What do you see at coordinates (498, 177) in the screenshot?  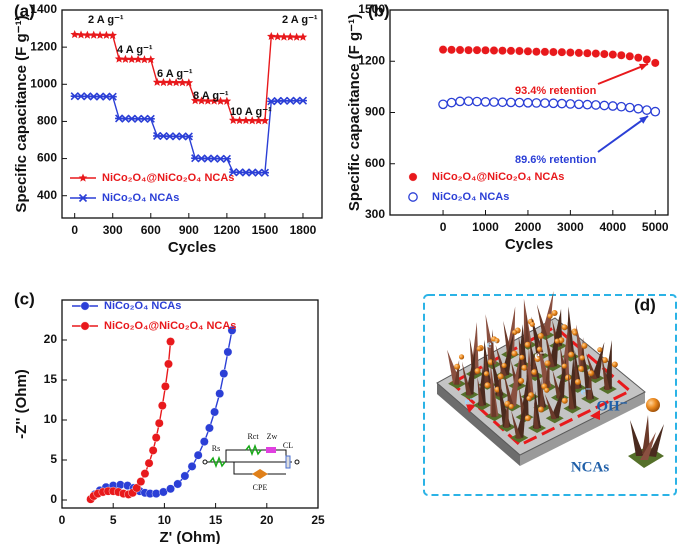 I see `legend-label: NiCo₂O₄@NiCo₂O₄ NCAs` at bounding box center [498, 177].